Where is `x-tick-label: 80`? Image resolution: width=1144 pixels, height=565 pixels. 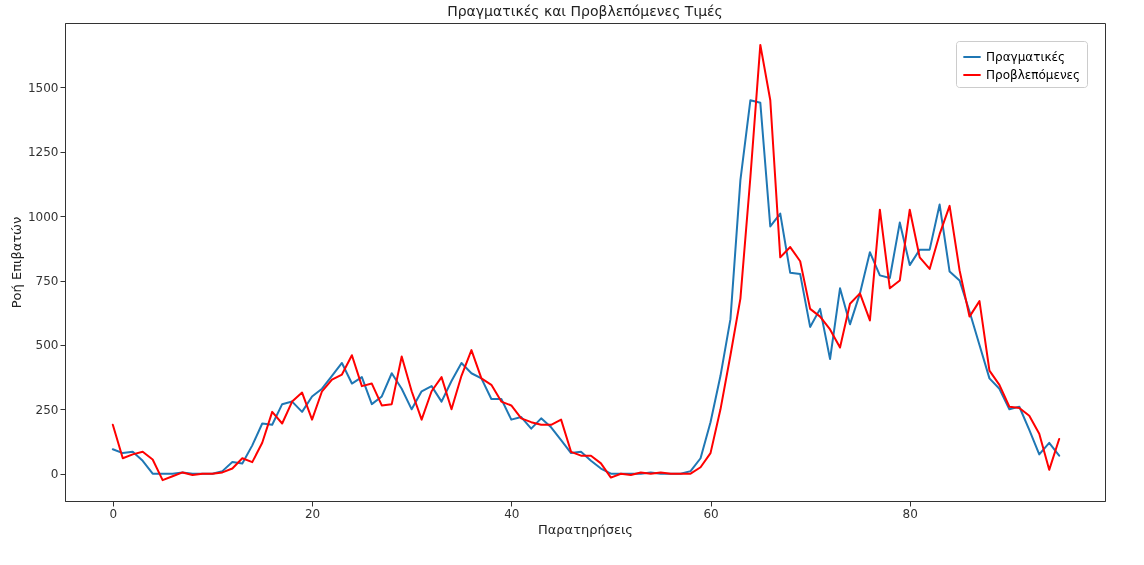
x-tick-label: 80 is located at coordinates (910, 513).